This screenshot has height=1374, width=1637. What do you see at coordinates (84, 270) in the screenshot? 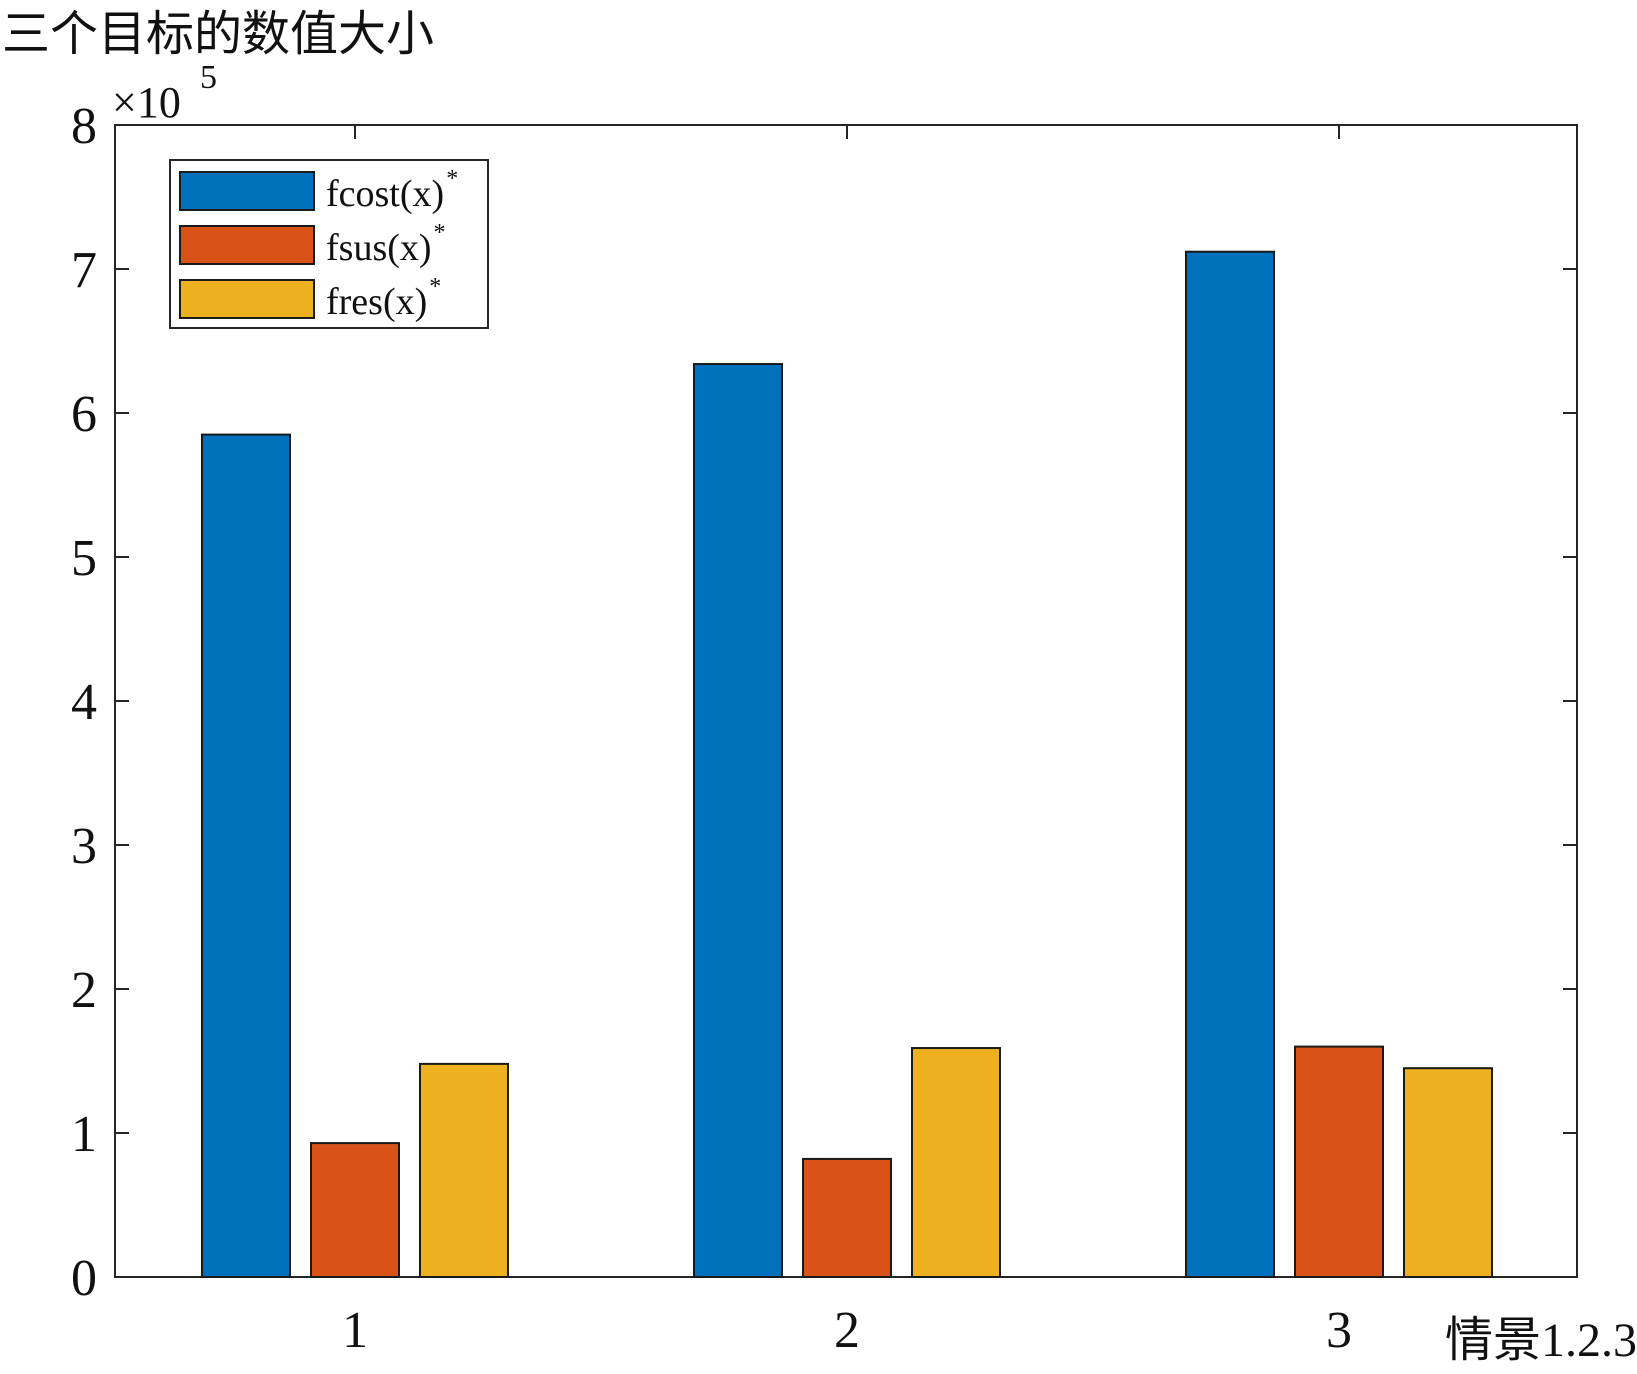
I see `y-tick-label: 7` at bounding box center [84, 270].